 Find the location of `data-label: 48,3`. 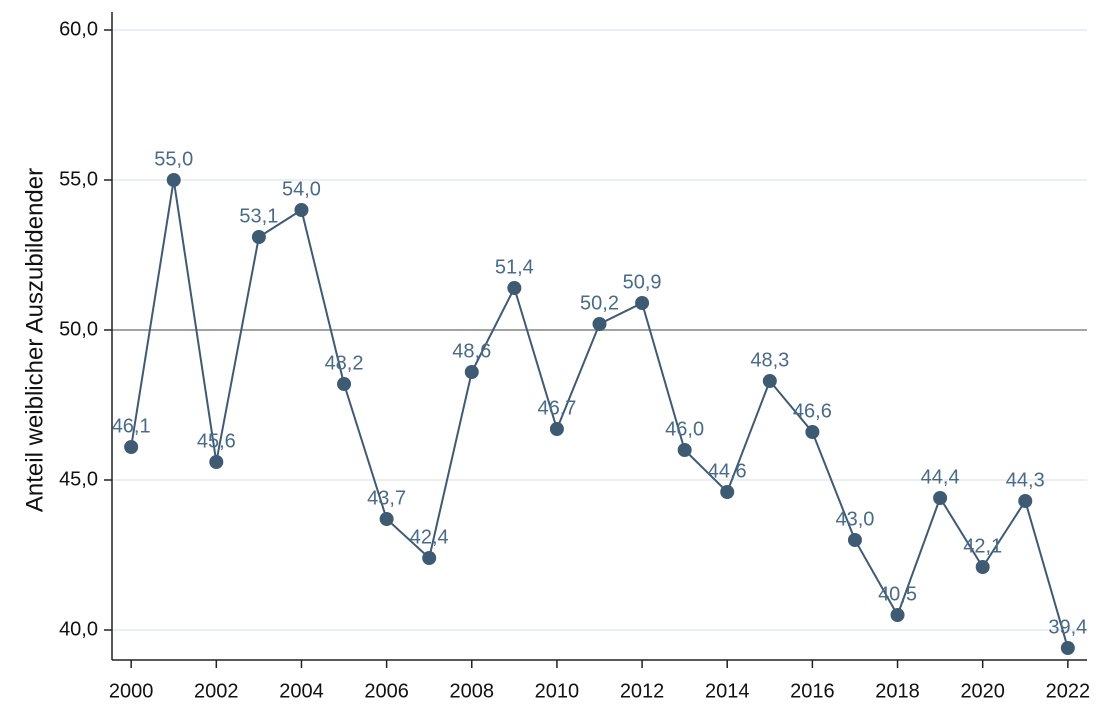

data-label: 48,3 is located at coordinates (769, 360).